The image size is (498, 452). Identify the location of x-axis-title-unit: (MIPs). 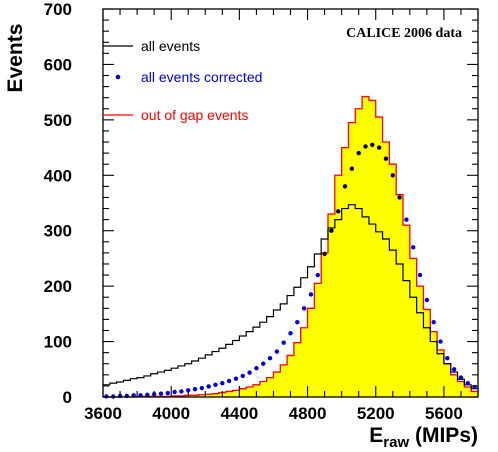
(443, 435).